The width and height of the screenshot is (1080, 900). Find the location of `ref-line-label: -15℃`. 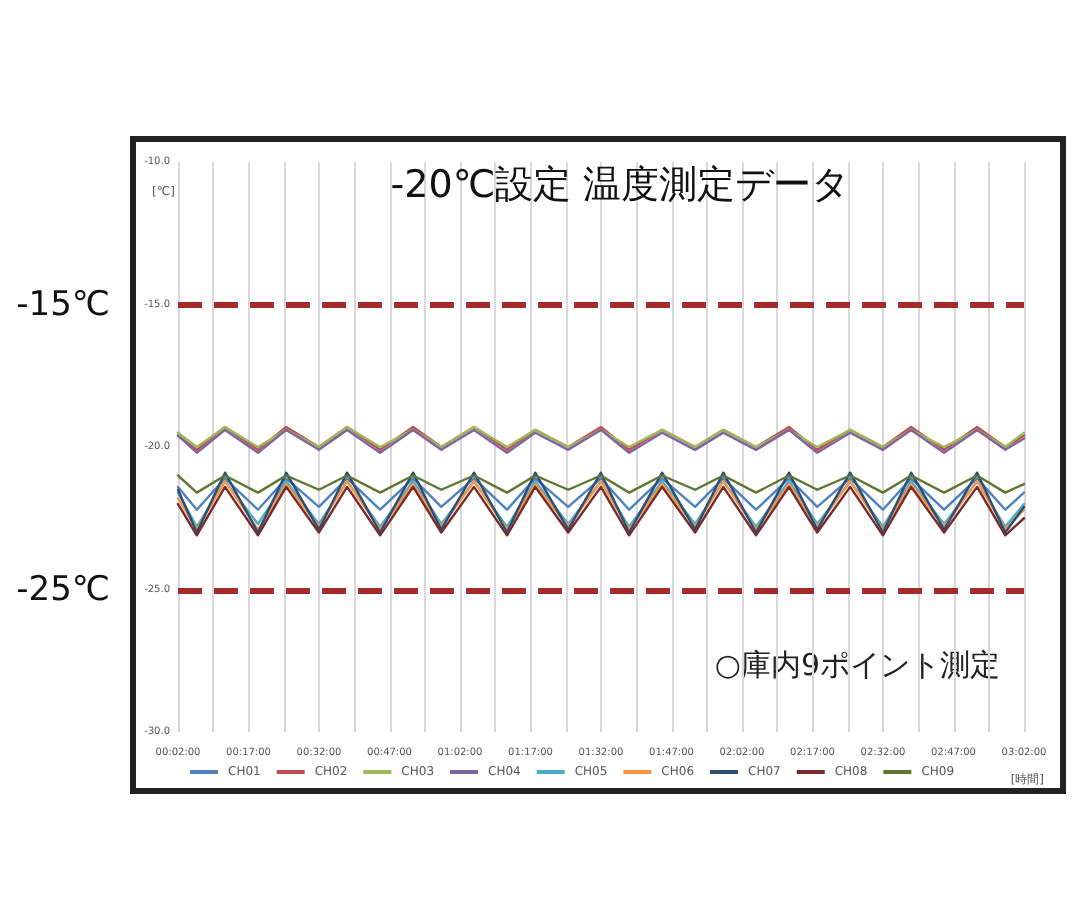

ref-line-label: -15℃ is located at coordinates (63, 304).